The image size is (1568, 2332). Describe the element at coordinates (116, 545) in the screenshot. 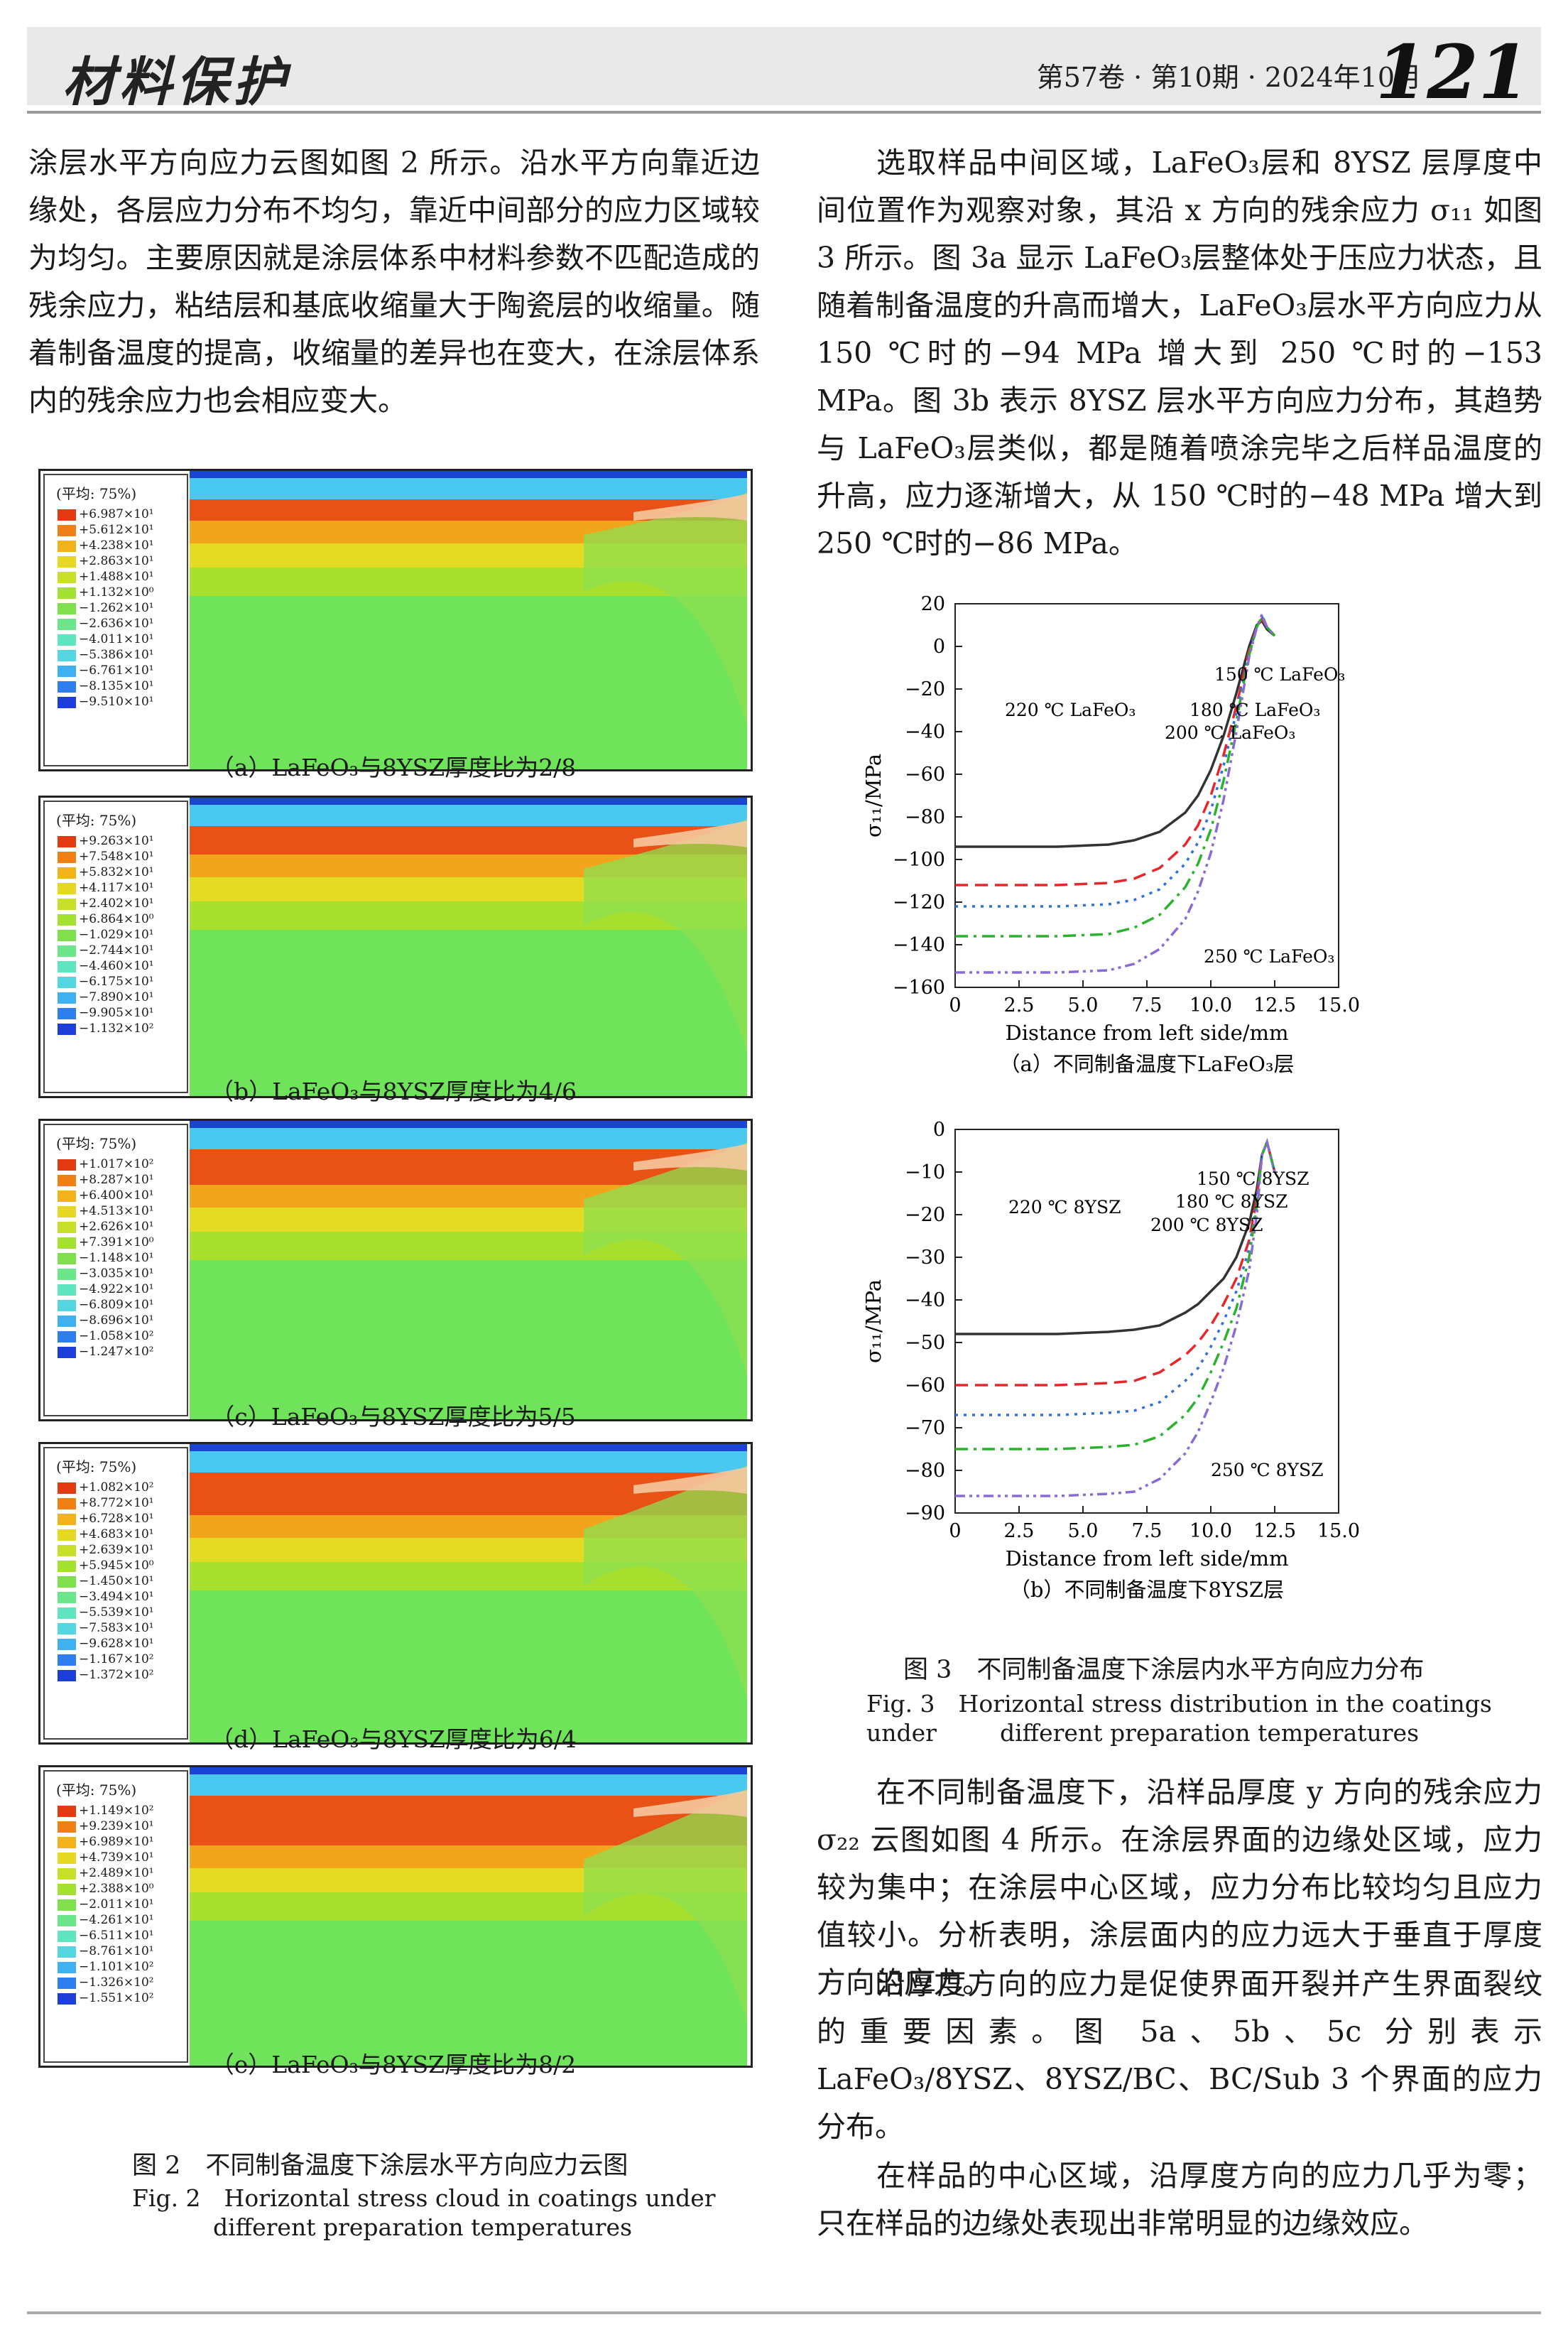

I see `legend-value: +4.238×10¹` at that location.